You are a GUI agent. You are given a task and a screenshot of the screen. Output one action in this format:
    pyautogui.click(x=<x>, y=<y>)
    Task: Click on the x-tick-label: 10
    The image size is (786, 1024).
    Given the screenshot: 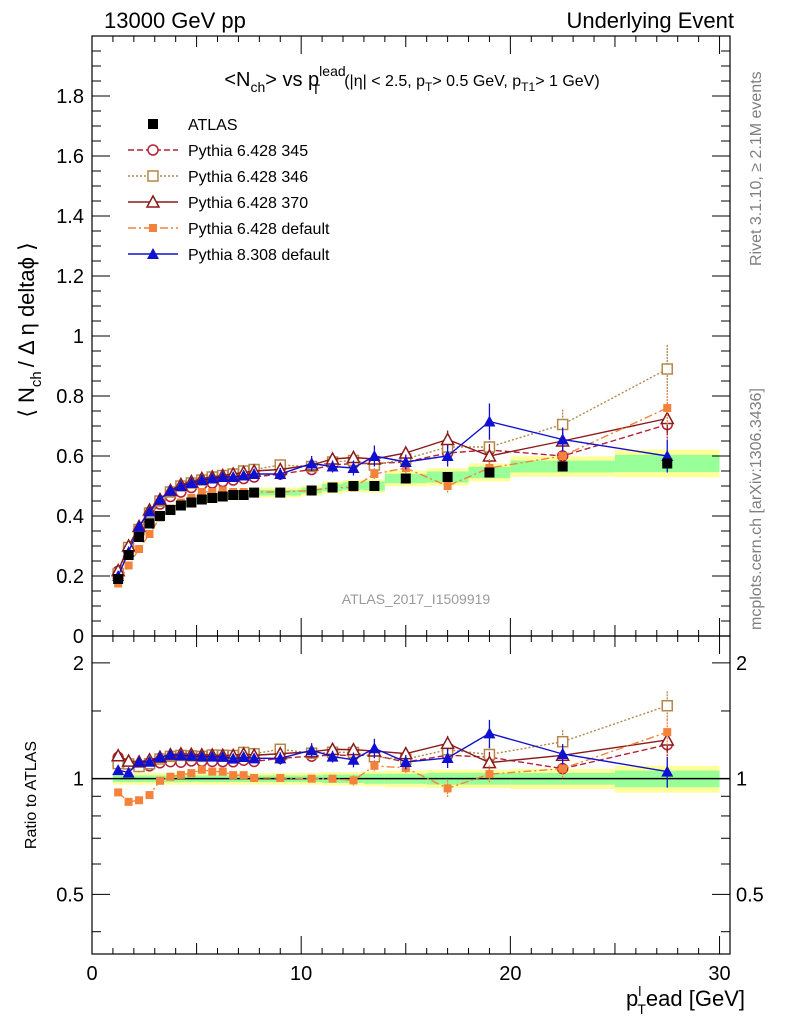 What is the action you would take?
    pyautogui.click(x=301, y=974)
    